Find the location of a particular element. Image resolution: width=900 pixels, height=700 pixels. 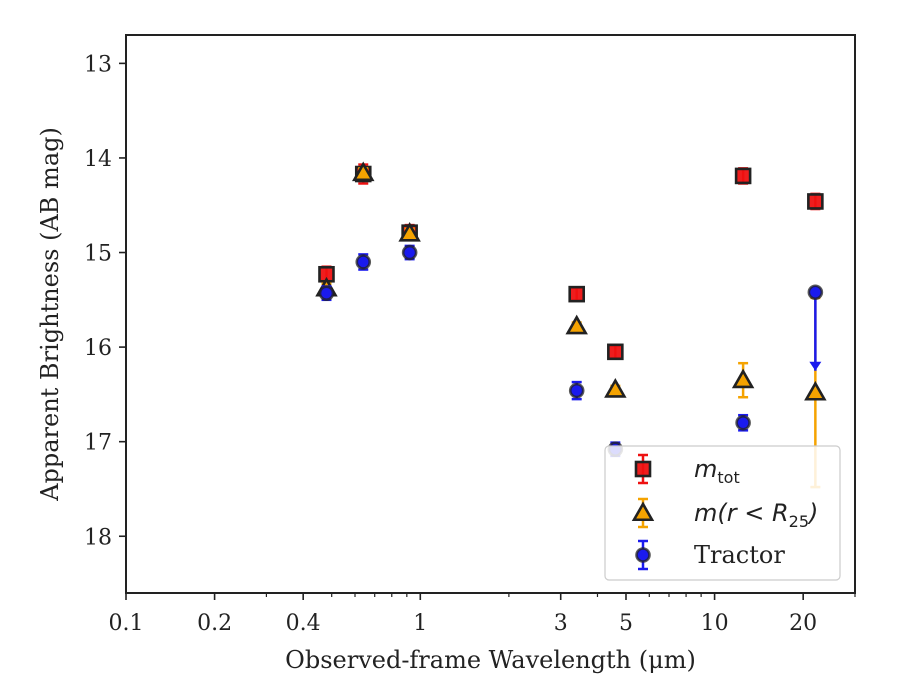

x-tick-label: 10 is located at coordinates (715, 623).